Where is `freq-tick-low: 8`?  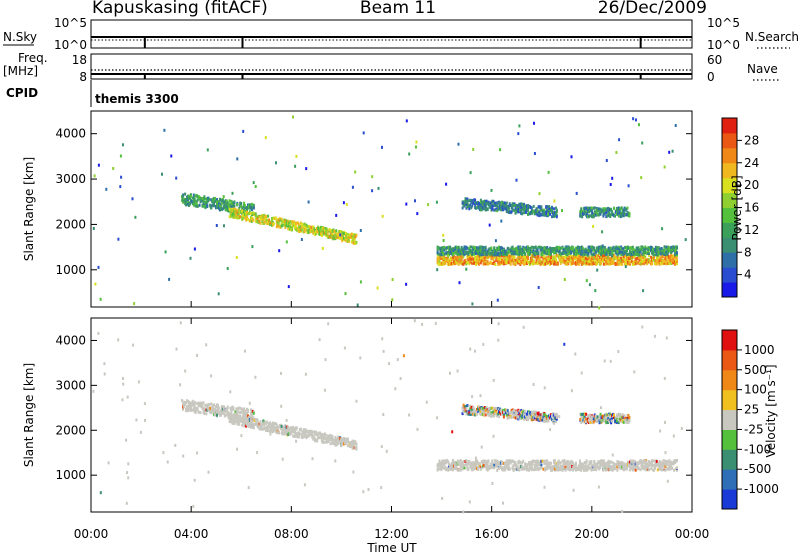
freq-tick-low: 8 is located at coordinates (83, 77).